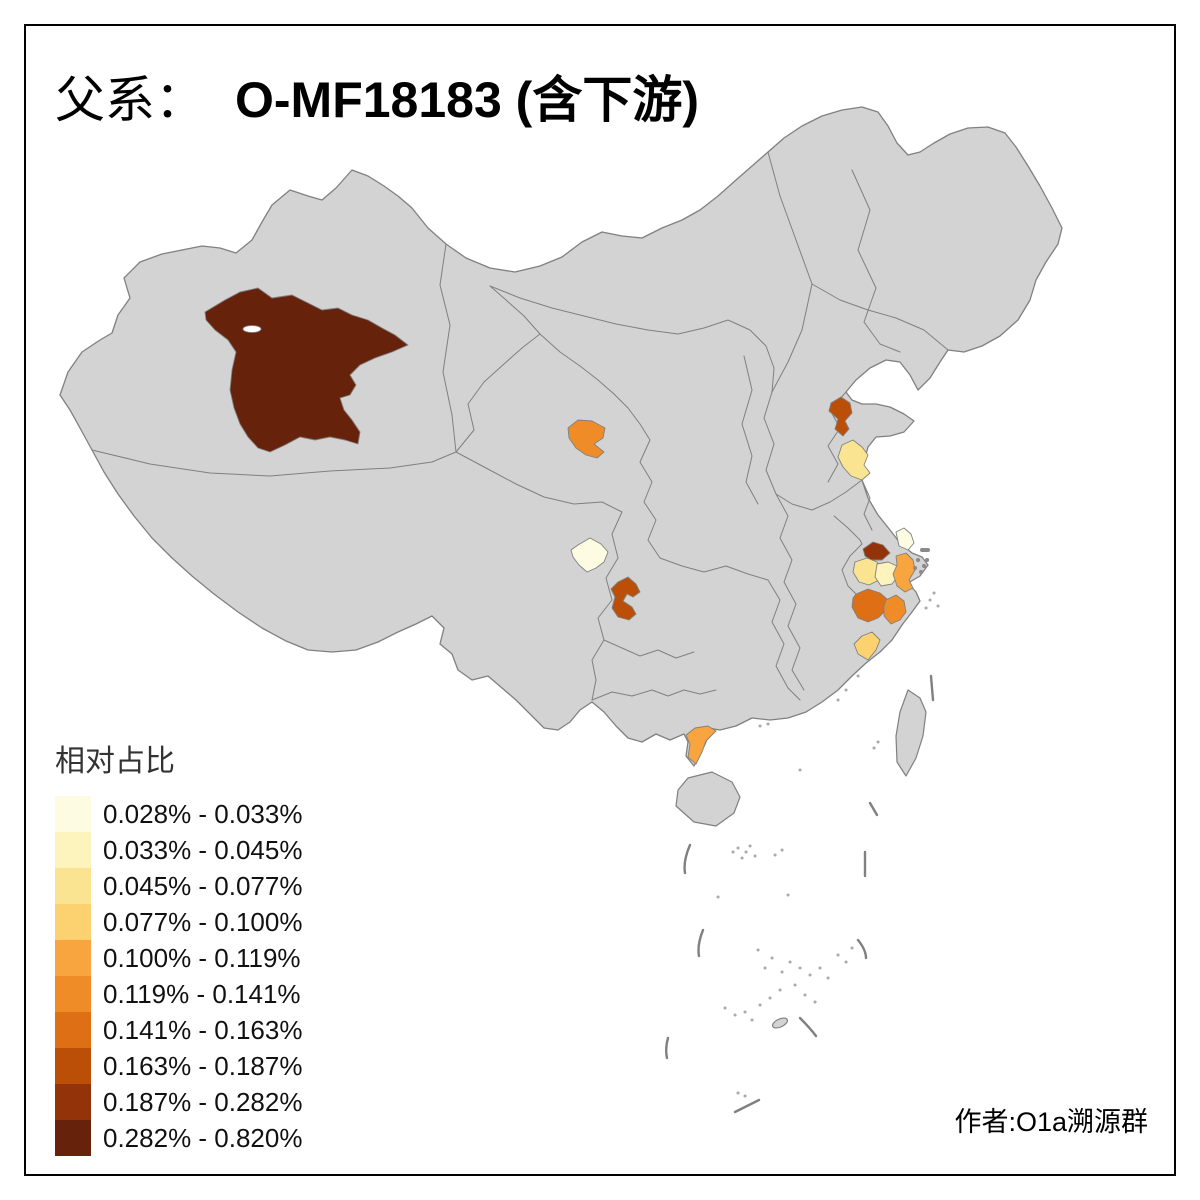 Image resolution: width=1200 pixels, height=1200 pixels. Describe the element at coordinates (625, 598) in the screenshot. I see `map-region-north-guizhou` at that location.